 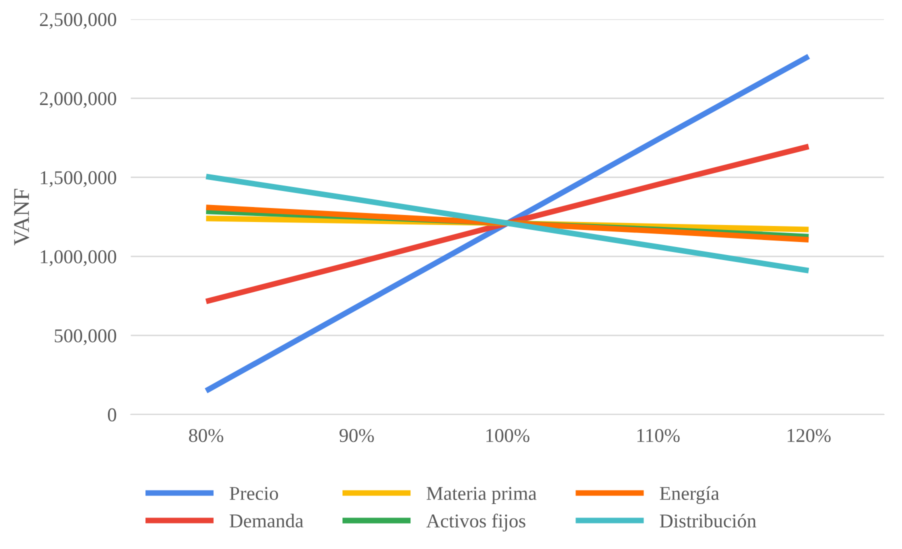 What do you see at coordinates (78, 258) in the screenshot?
I see `y-tick-label: 1,000,000` at bounding box center [78, 258].